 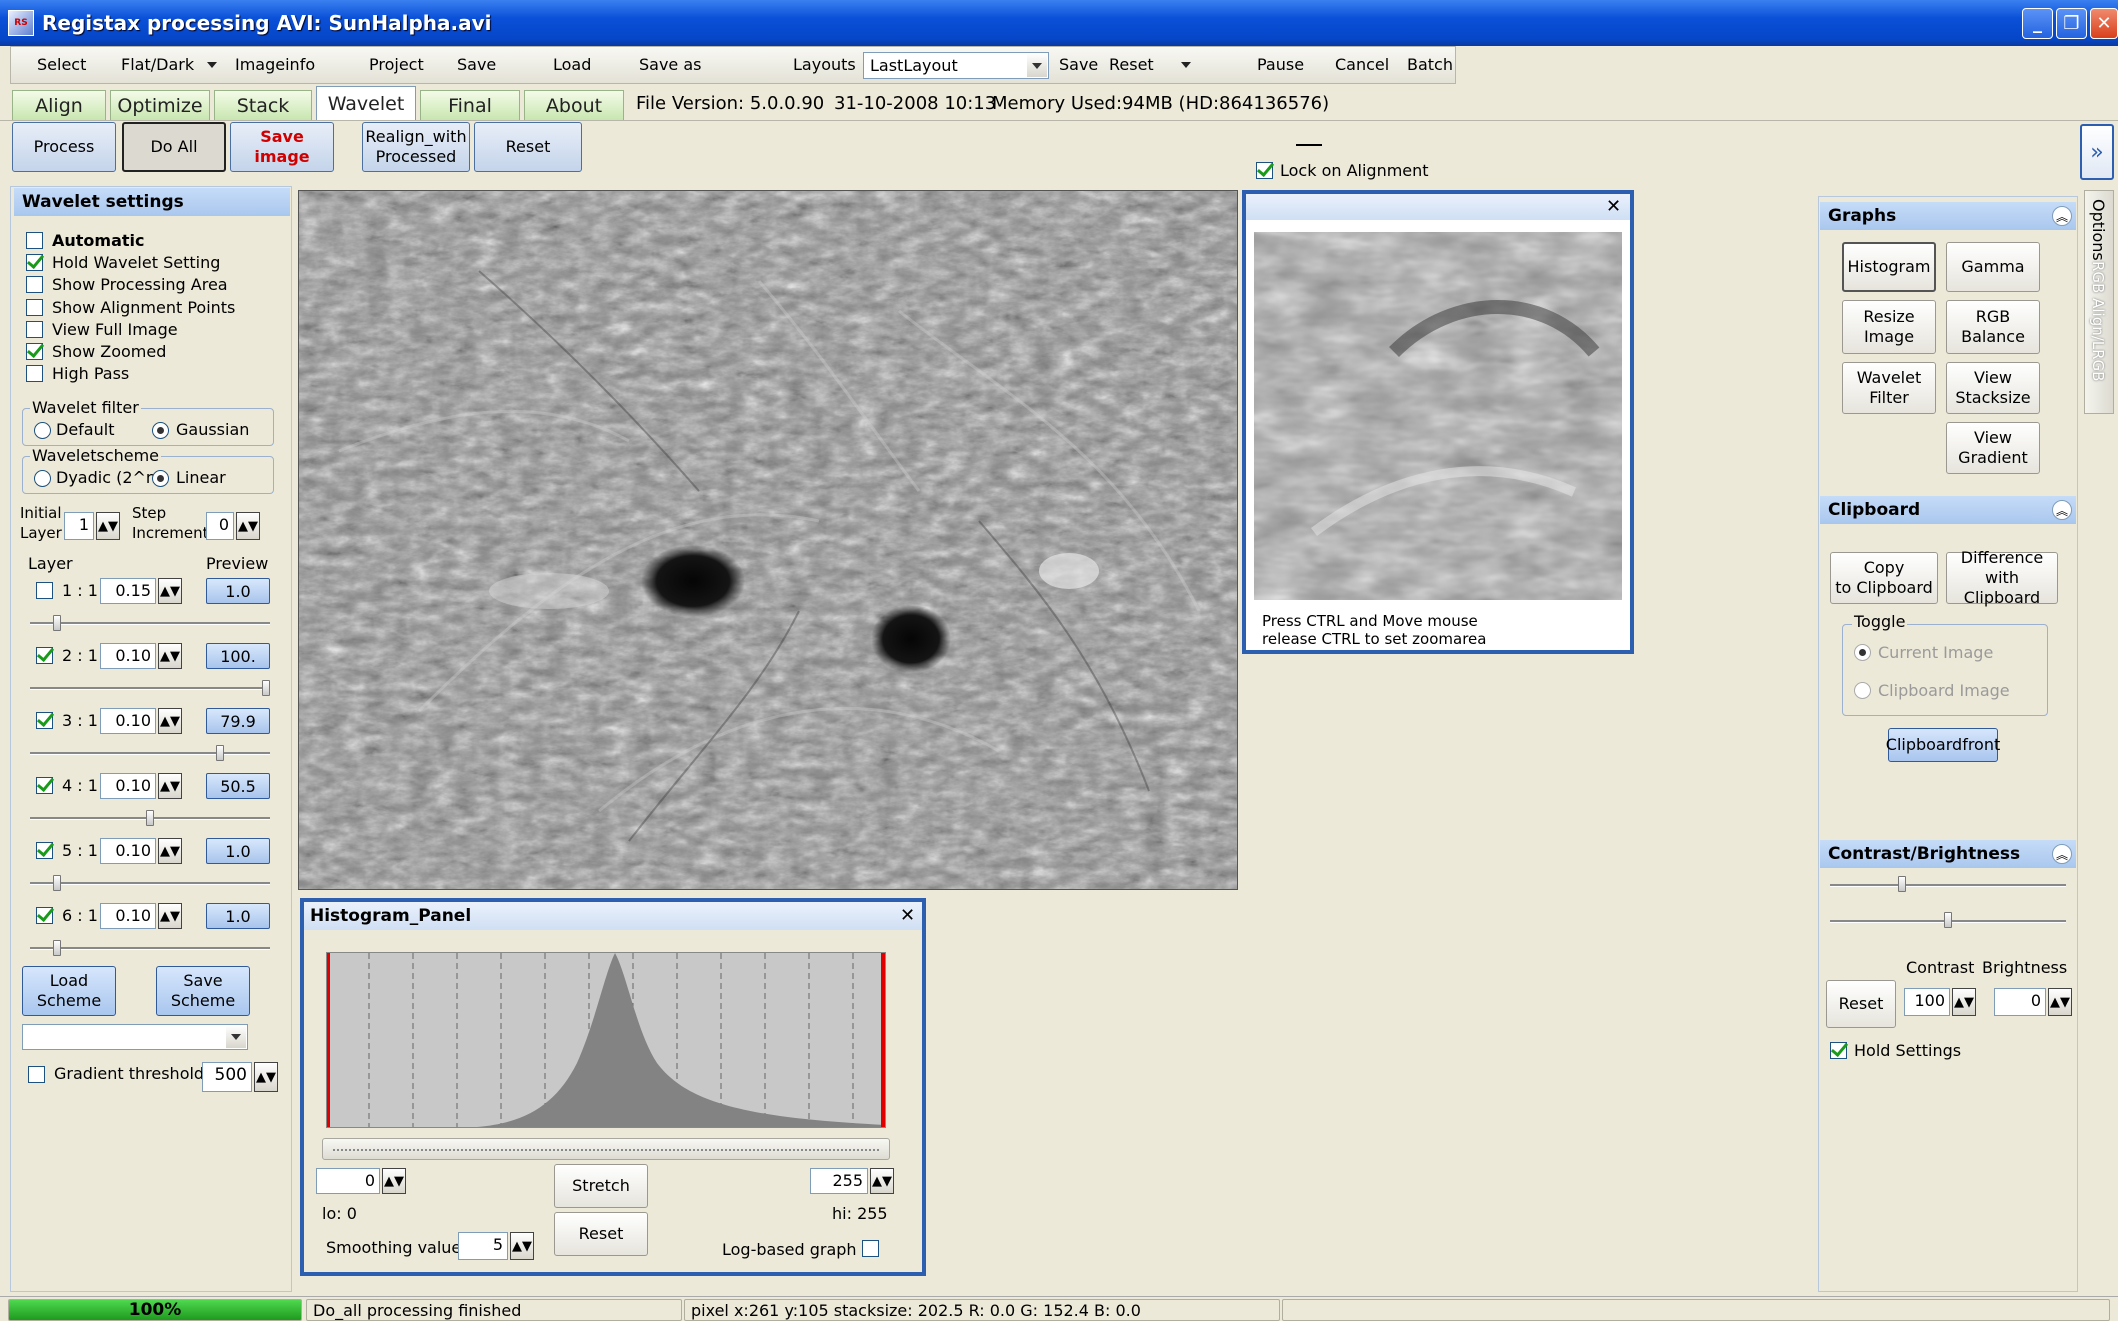 I want to click on menu-load: Load, so click(x=572, y=64).